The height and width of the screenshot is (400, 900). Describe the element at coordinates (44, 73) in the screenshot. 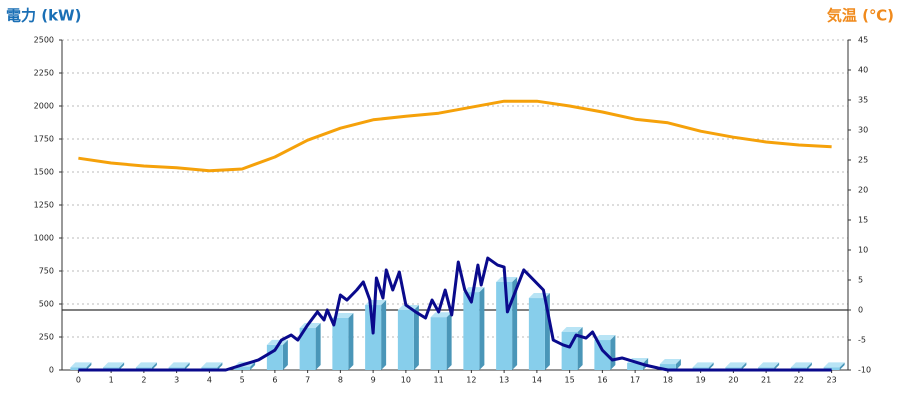

I see `y-tick-label: 2250` at that location.